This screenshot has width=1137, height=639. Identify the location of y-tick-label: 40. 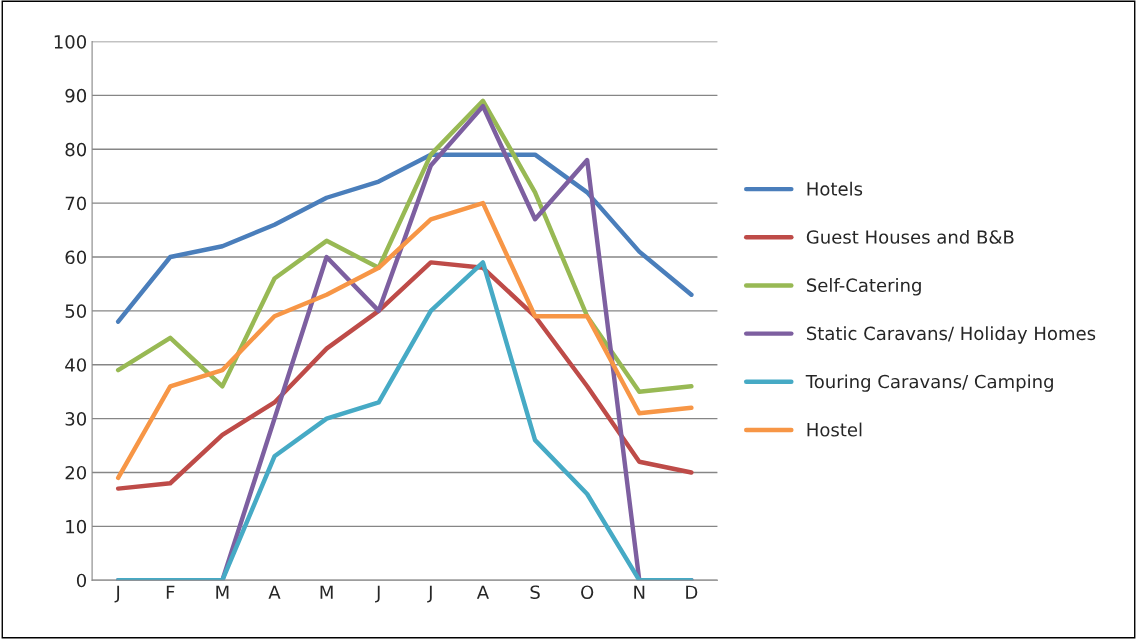
(76, 365).